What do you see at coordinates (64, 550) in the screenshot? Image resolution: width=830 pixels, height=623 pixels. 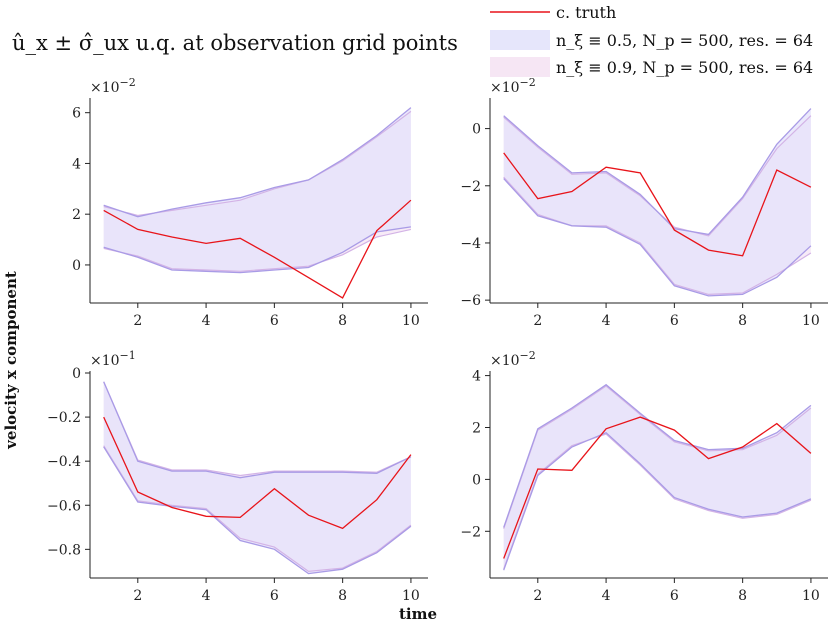 I see `y-tick-label: −0.8` at bounding box center [64, 550].